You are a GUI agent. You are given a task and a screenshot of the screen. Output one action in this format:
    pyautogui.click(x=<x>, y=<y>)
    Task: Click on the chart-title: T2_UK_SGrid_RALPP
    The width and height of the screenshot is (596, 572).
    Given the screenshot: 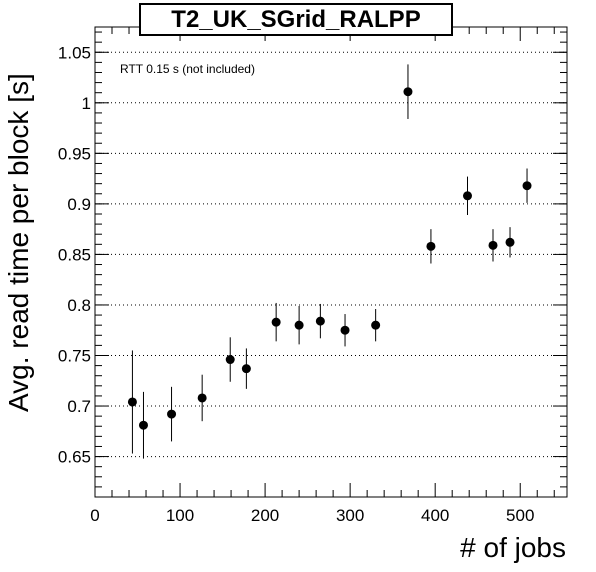 What is the action you would take?
    pyautogui.click(x=296, y=19)
    